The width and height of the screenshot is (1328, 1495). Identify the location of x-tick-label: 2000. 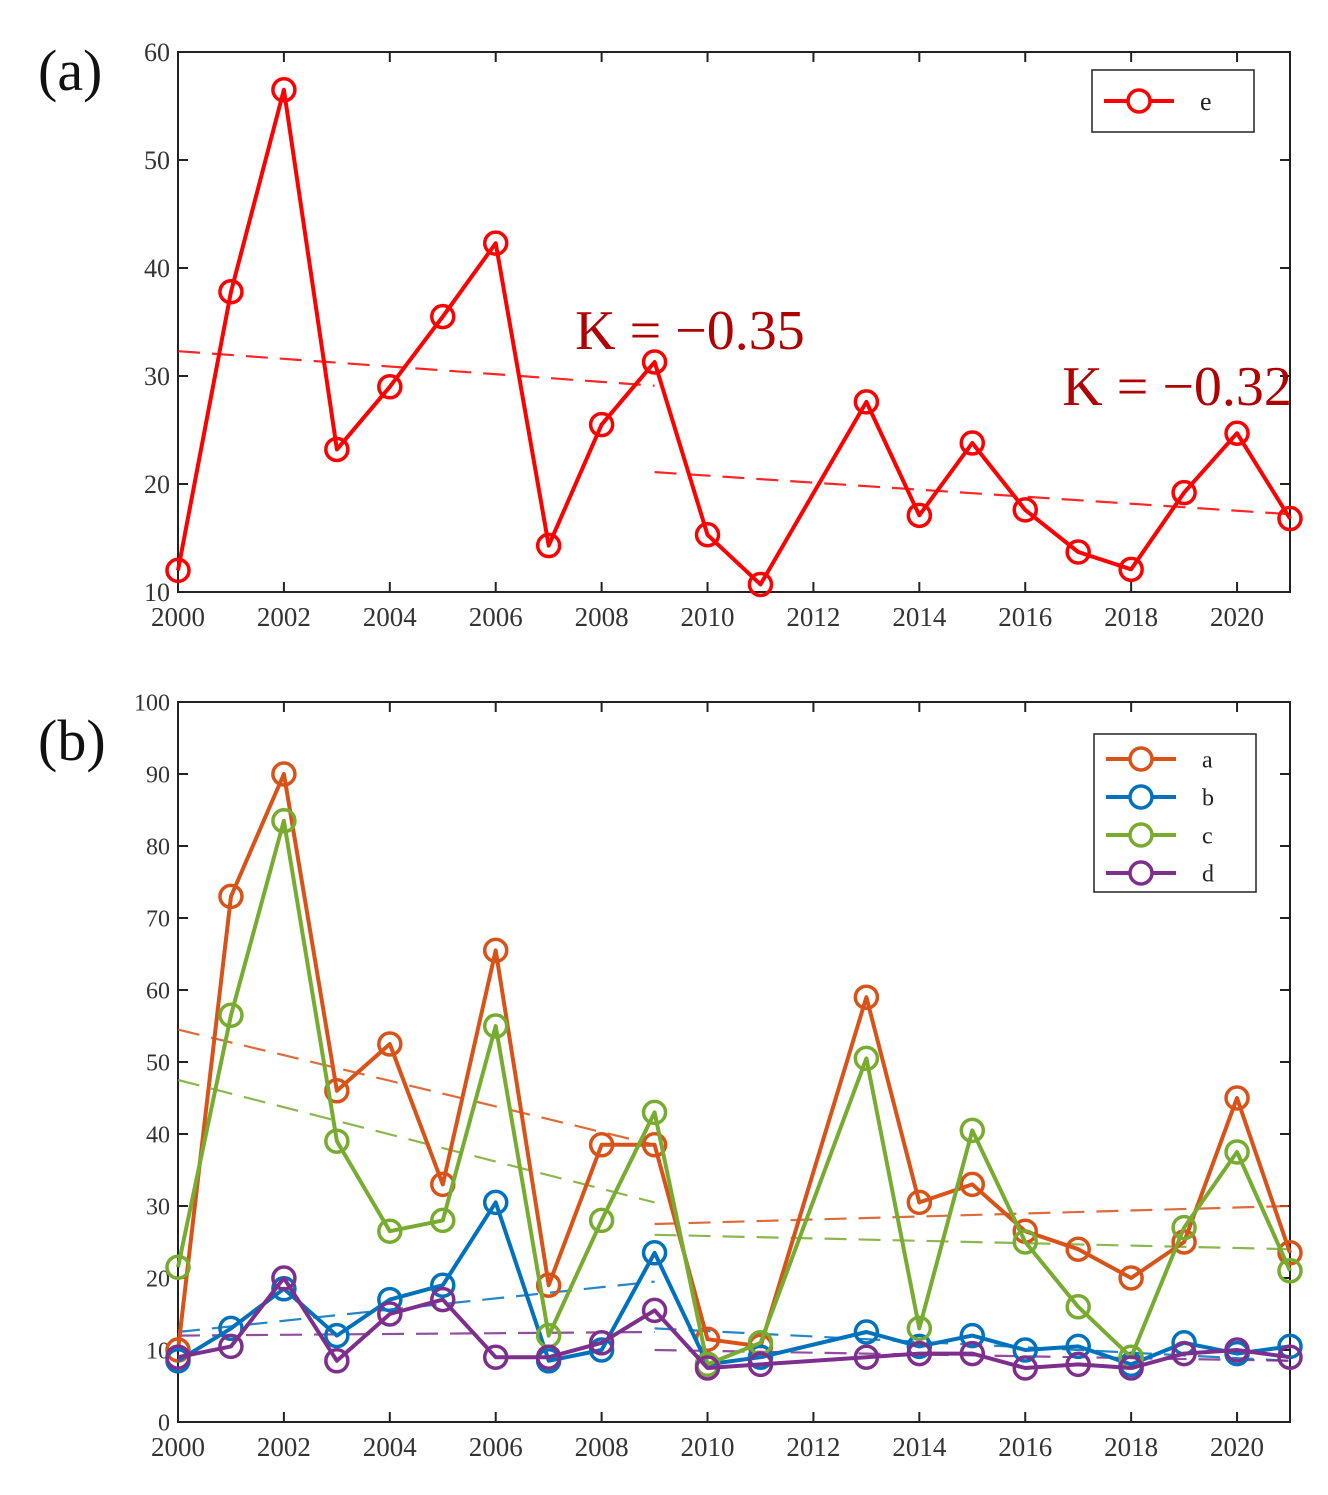
(178, 1447).